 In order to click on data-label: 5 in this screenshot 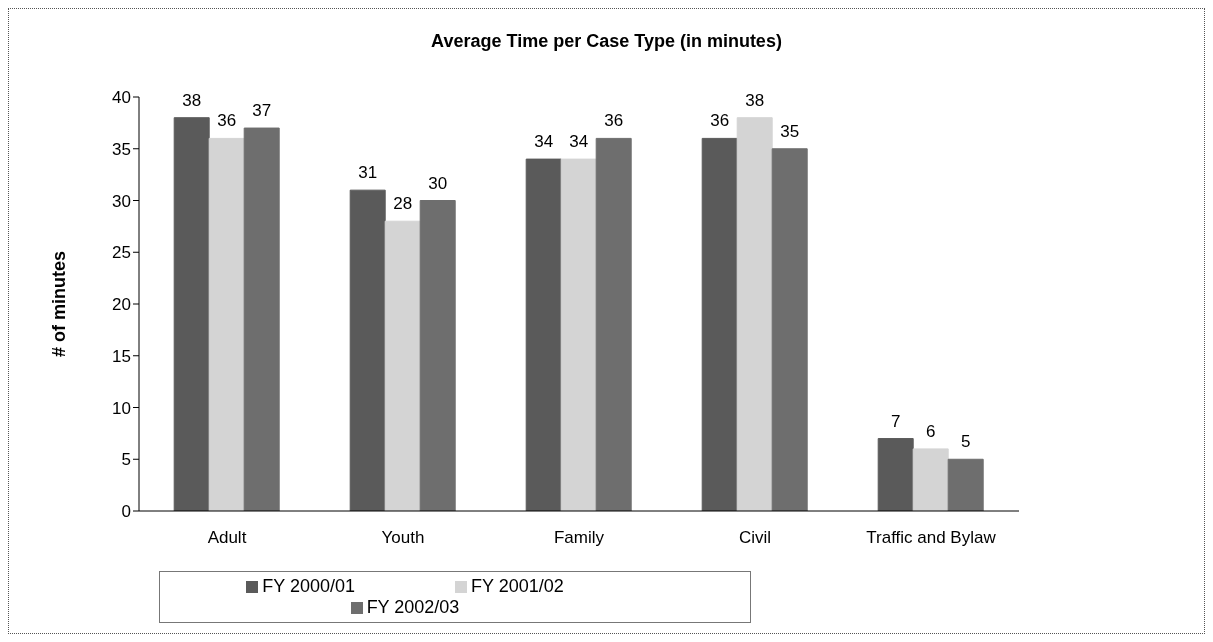, I will do `click(965, 442)`.